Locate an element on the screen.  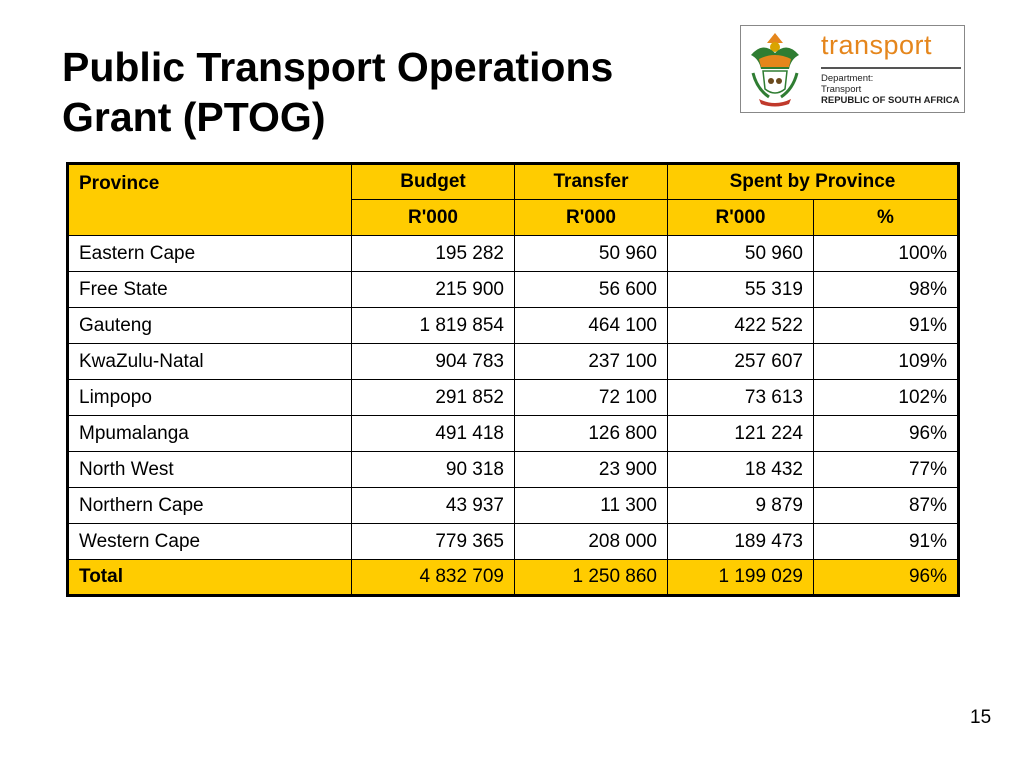
table-row: Eastern Cape 195 282 50 960 50 960 100% is located at coordinates (513, 253).